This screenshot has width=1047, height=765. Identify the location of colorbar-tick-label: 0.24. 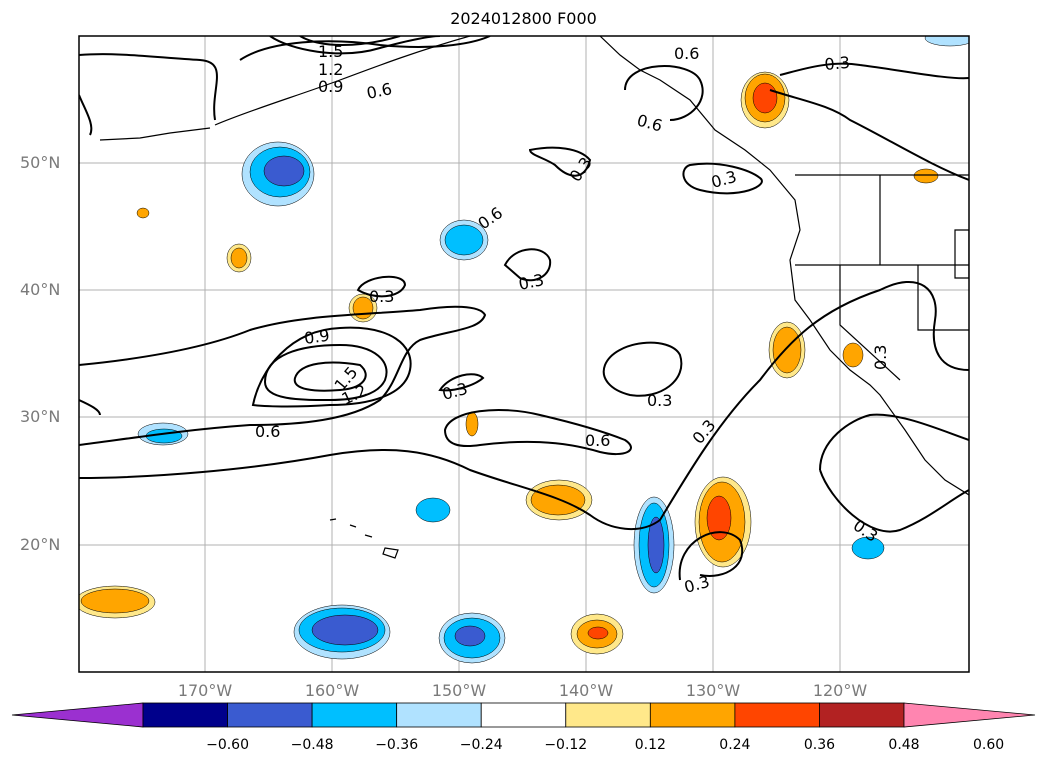
(735, 745).